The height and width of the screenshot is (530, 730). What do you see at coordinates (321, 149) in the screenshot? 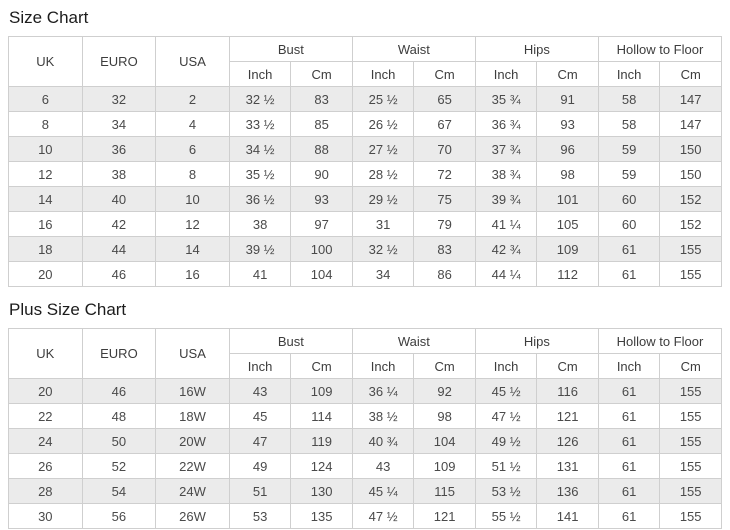
I see `cell: 88` at bounding box center [321, 149].